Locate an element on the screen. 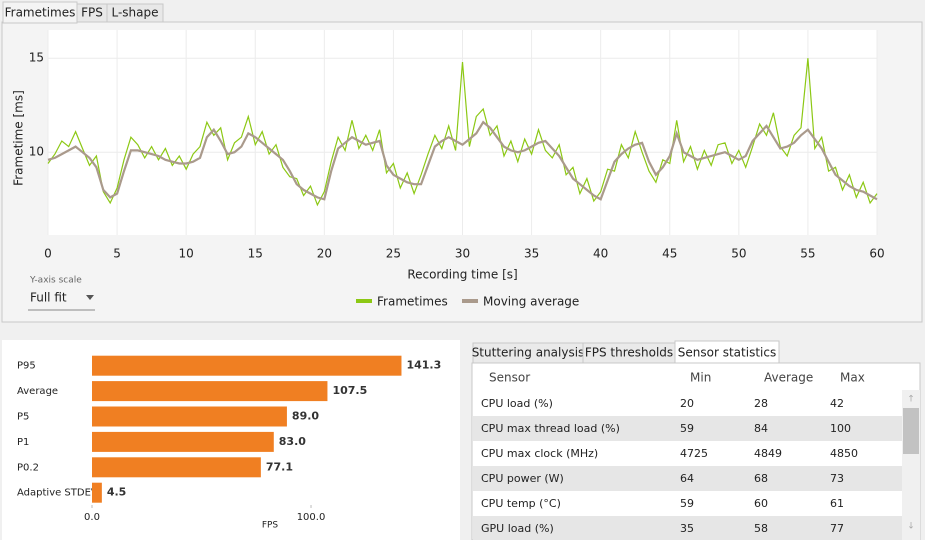 The width and height of the screenshot is (925, 540). table-cell: CPU max thread load (%) is located at coordinates (550, 428).